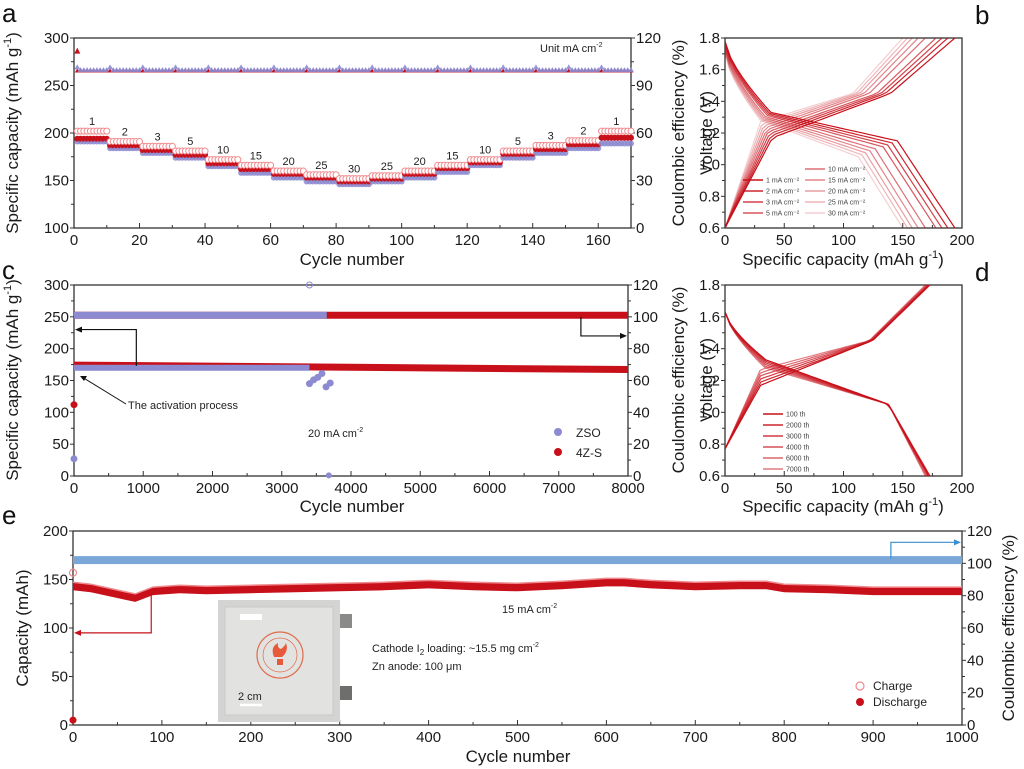  What do you see at coordinates (982, 272) in the screenshot?
I see `panel-letter-d: d` at bounding box center [982, 272].